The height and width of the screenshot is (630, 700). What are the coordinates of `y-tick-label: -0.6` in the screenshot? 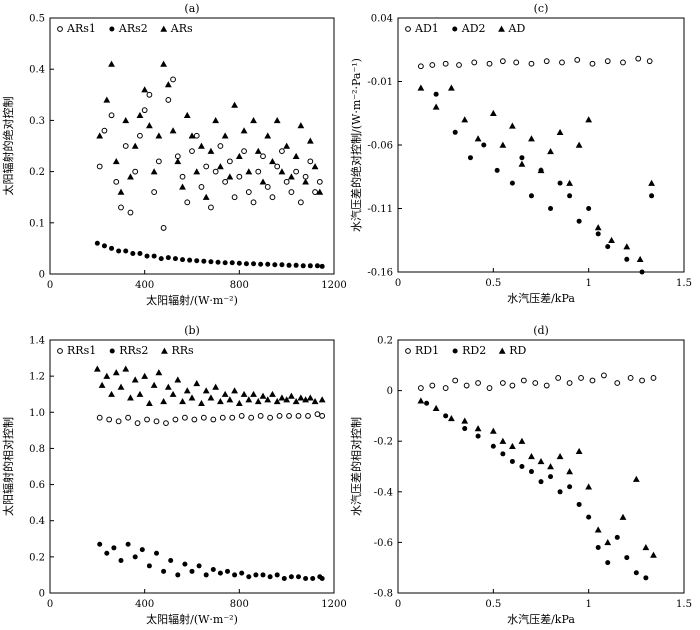 It's located at (383, 543).